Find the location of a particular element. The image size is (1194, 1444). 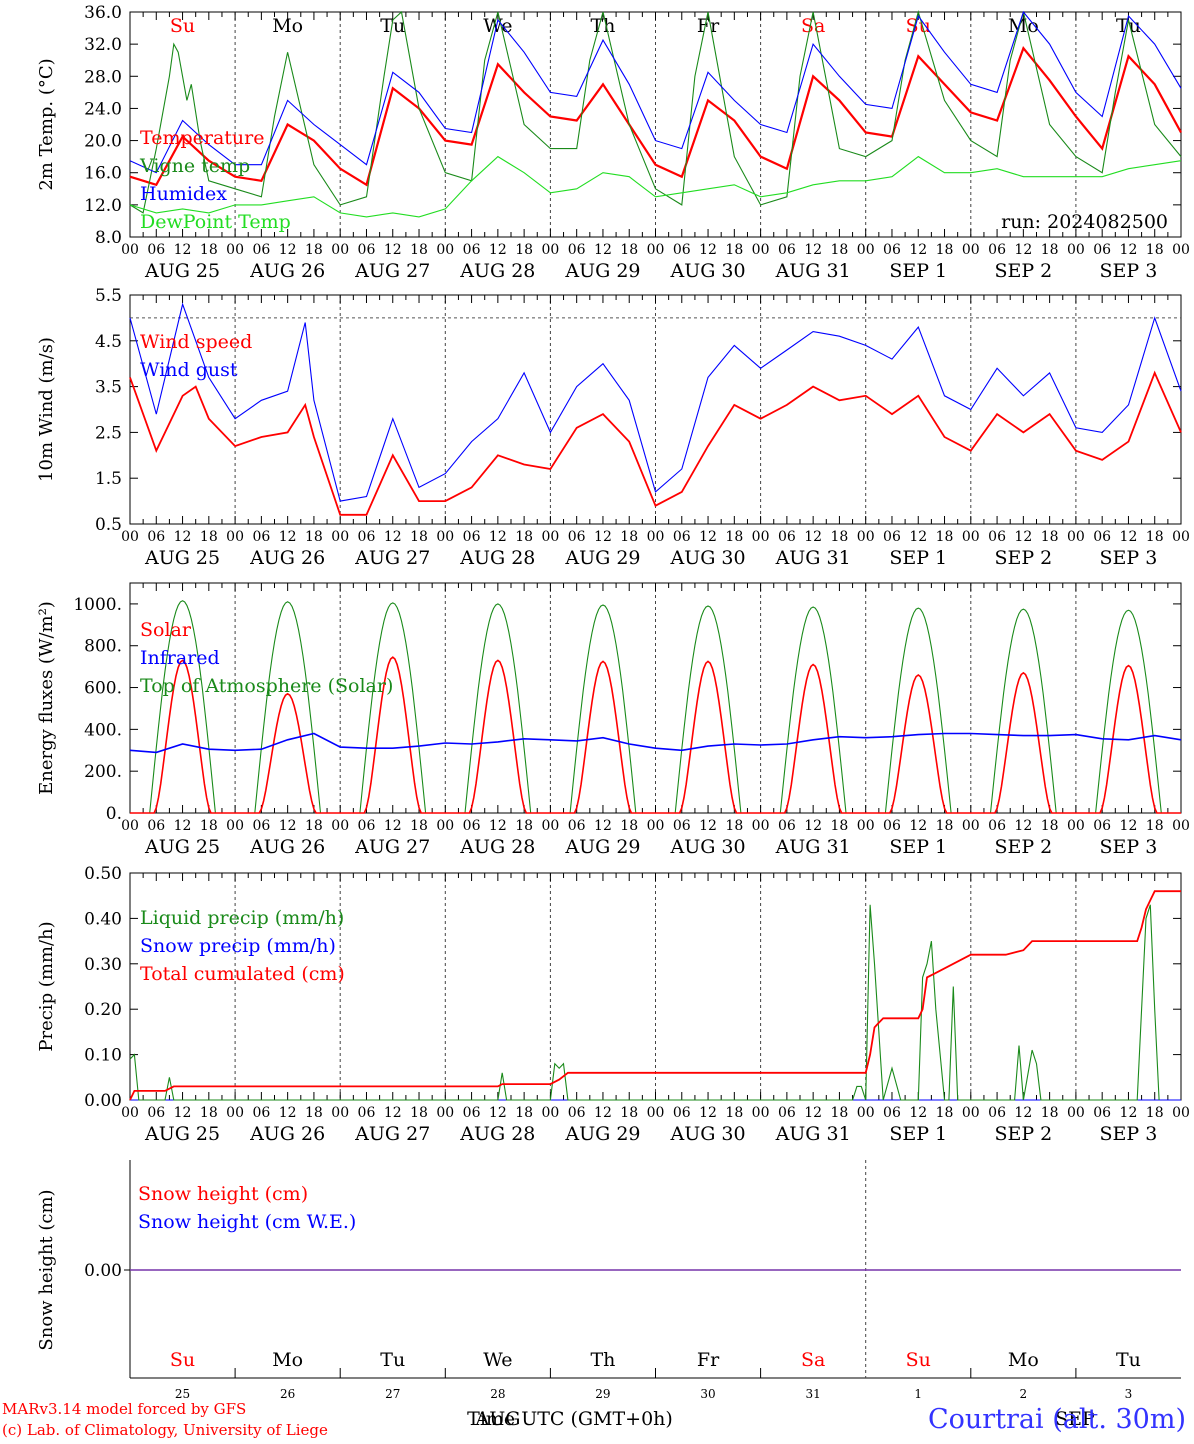

precip-ytick-label: 0.10 is located at coordinates (103, 1056).